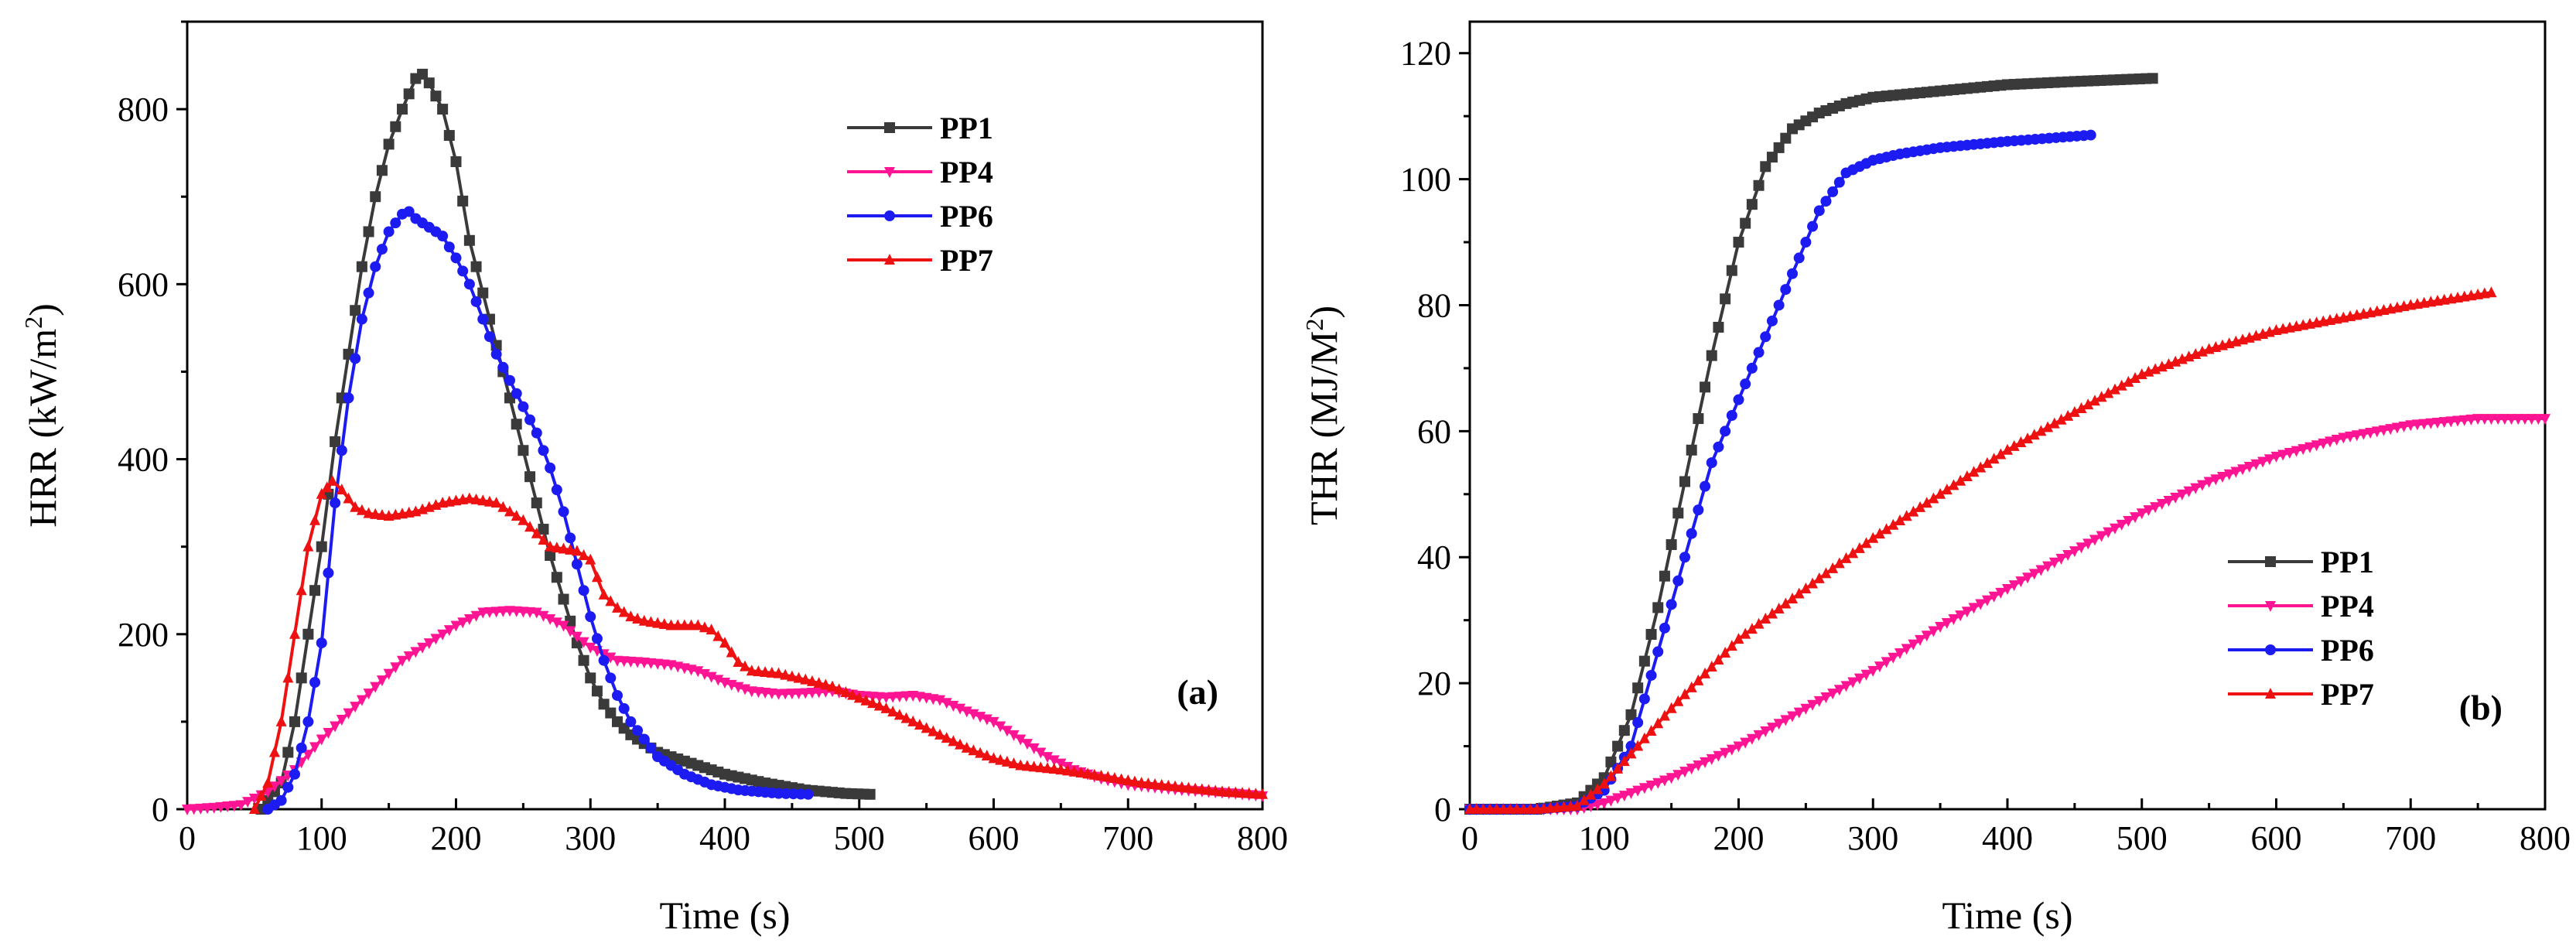 Image resolution: width=2576 pixels, height=950 pixels. I want to click on legend-entry-pp1: PP1, so click(920, 128).